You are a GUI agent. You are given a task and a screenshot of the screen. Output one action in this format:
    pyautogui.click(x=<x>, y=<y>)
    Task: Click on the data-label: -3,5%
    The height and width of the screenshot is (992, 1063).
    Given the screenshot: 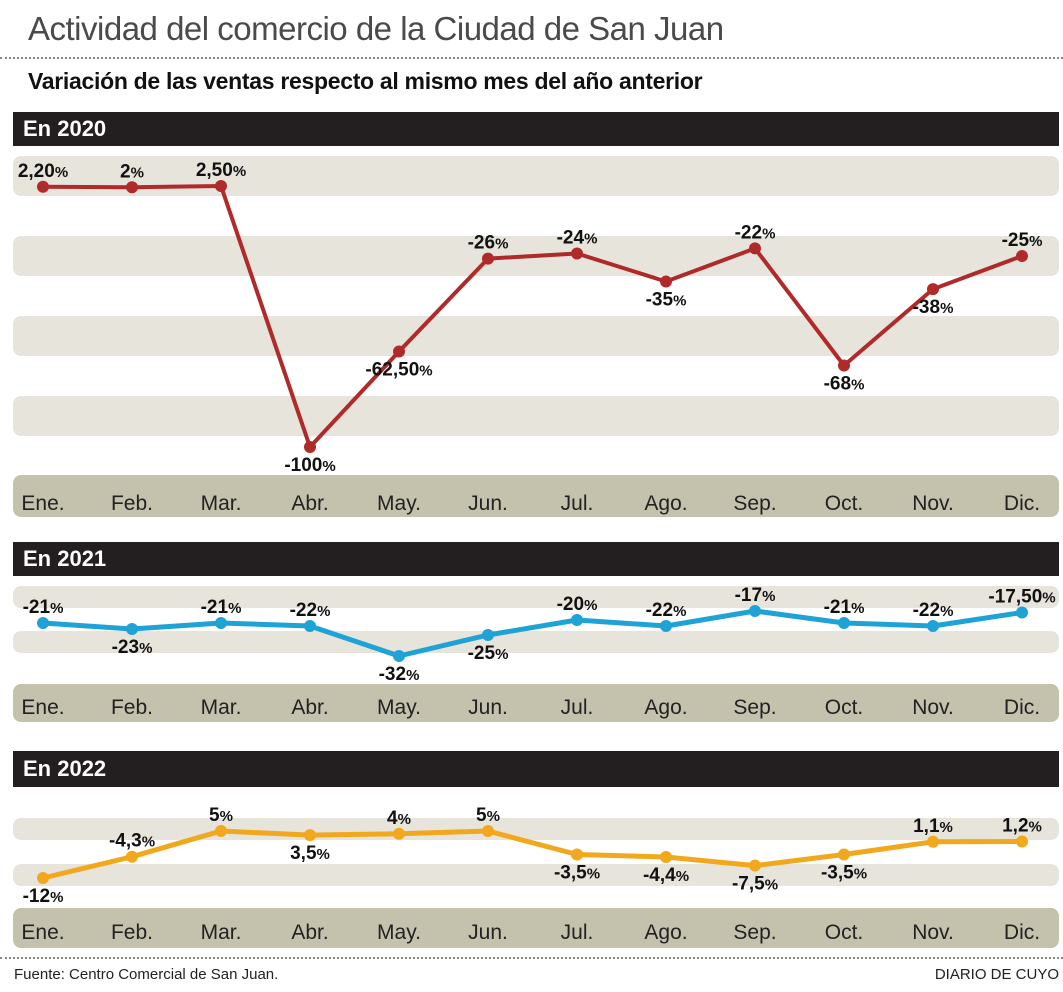 What is the action you would take?
    pyautogui.click(x=577, y=873)
    